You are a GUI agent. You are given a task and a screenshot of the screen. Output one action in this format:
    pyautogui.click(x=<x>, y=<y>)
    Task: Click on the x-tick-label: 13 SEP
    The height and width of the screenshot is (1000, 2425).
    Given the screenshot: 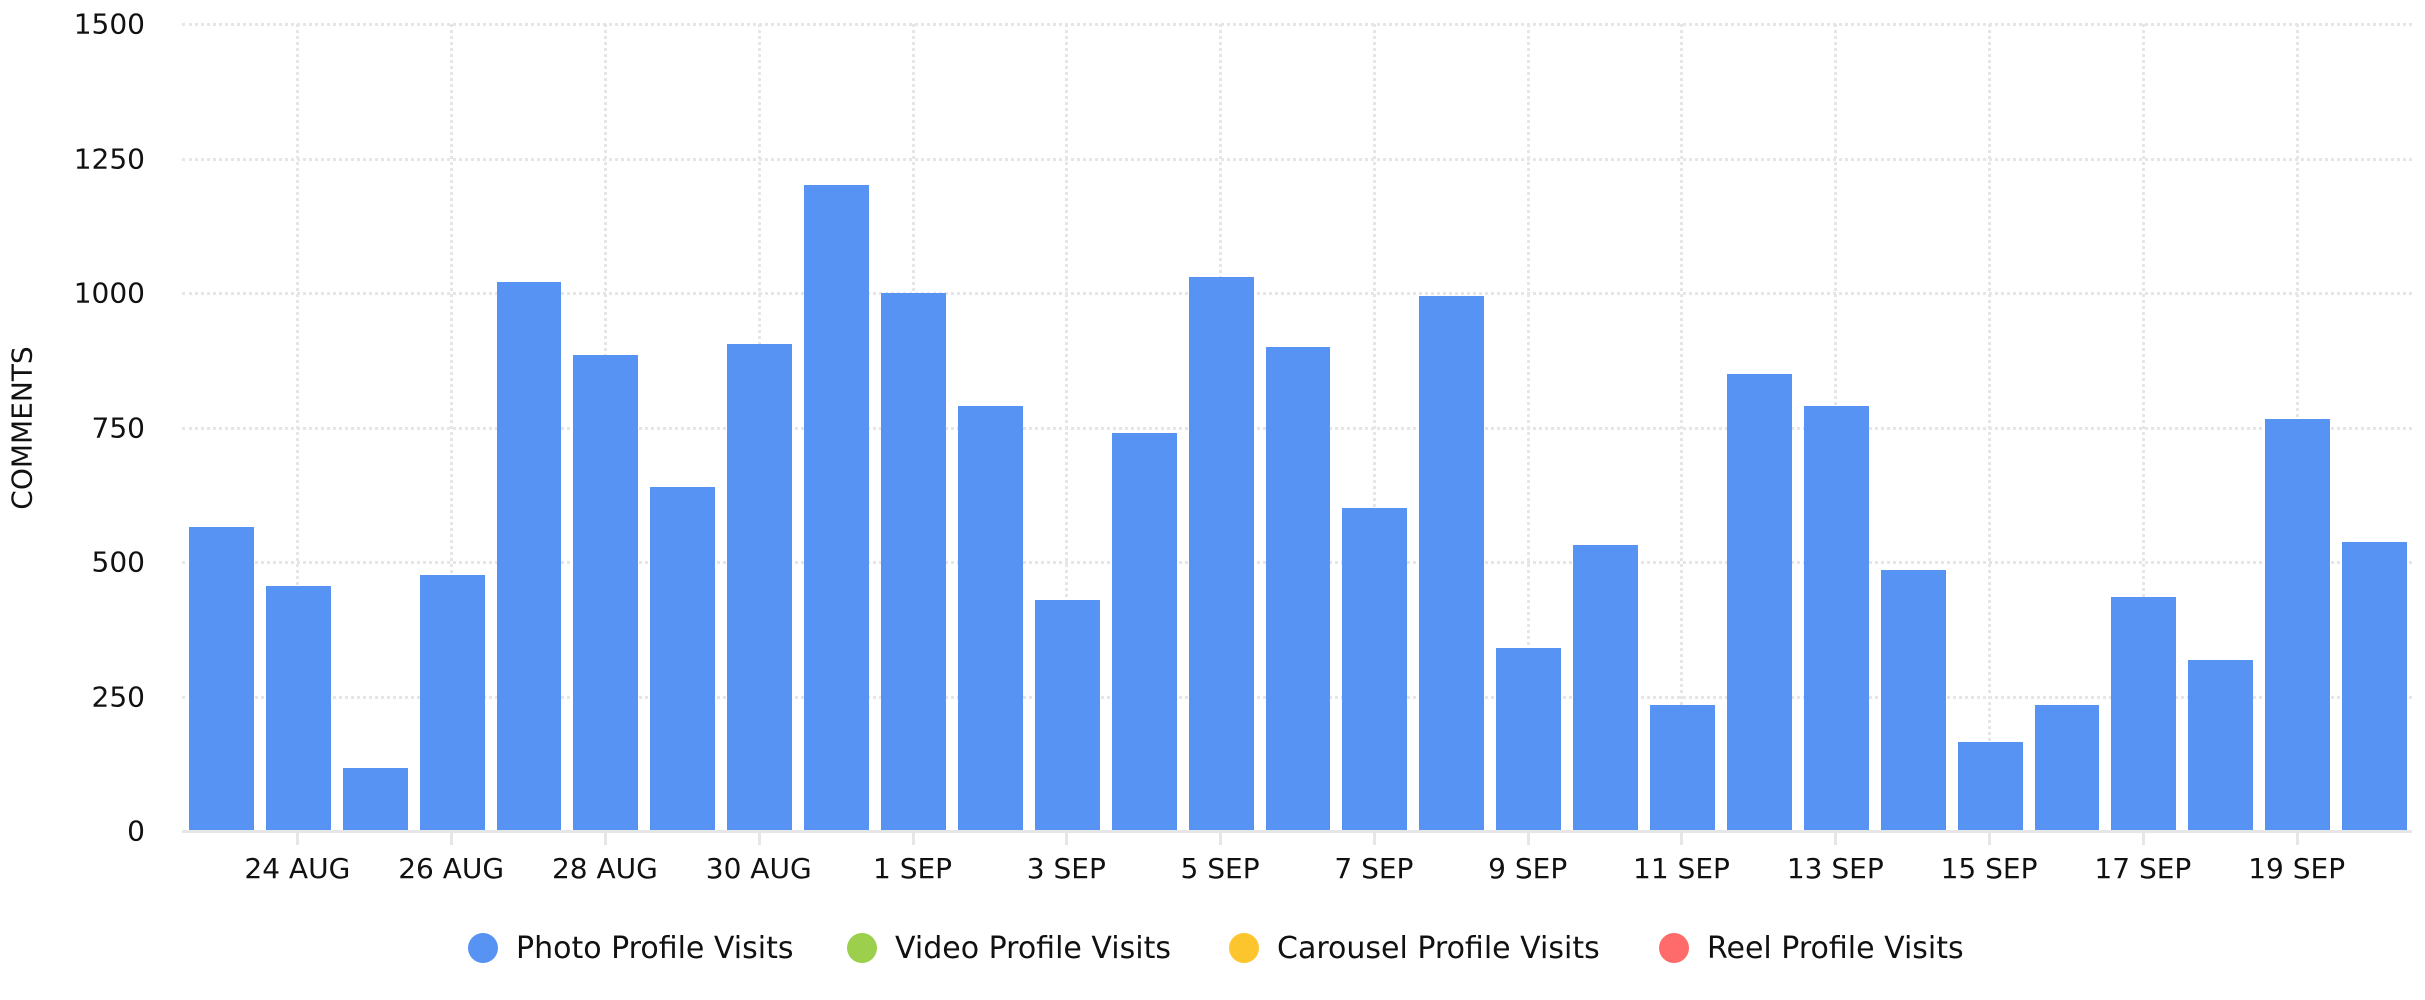 What is the action you would take?
    pyautogui.click(x=1835, y=868)
    